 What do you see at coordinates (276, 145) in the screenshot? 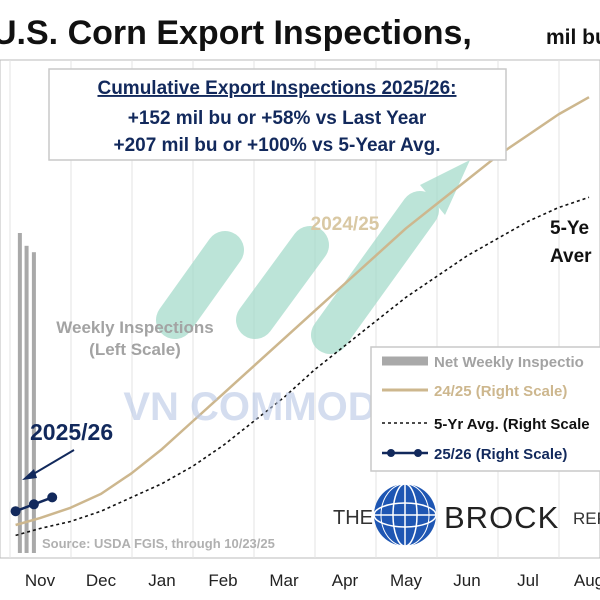
I see `callout-line-2: +207 mil bu or +100% vs 5-Year Avg.` at bounding box center [276, 145].